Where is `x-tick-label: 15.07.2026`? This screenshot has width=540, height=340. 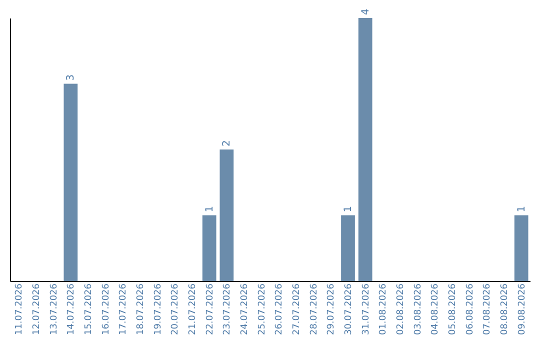 x-tick-label: 15.07.2026 is located at coordinates (89, 309).